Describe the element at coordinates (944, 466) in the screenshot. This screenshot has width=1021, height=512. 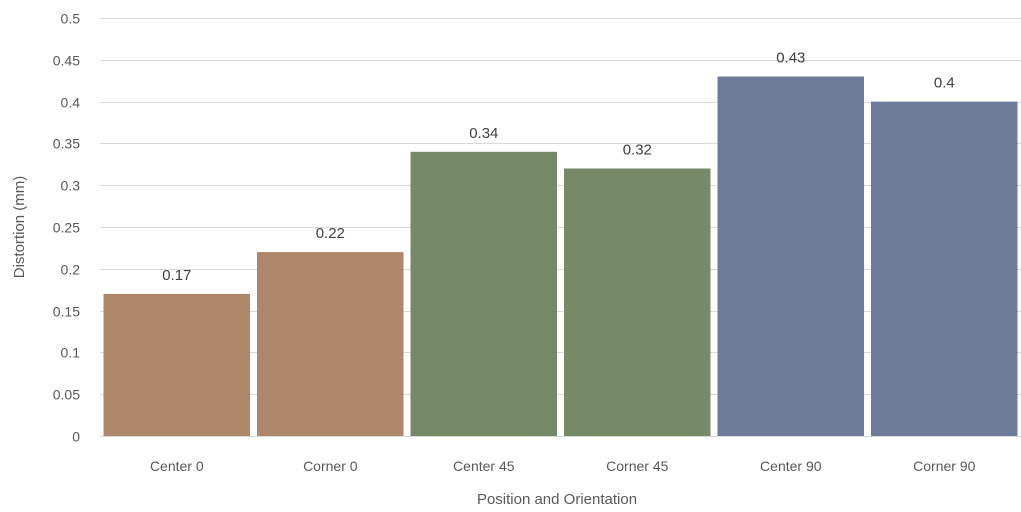
I see `x-tick-label: Corner 90` at that location.